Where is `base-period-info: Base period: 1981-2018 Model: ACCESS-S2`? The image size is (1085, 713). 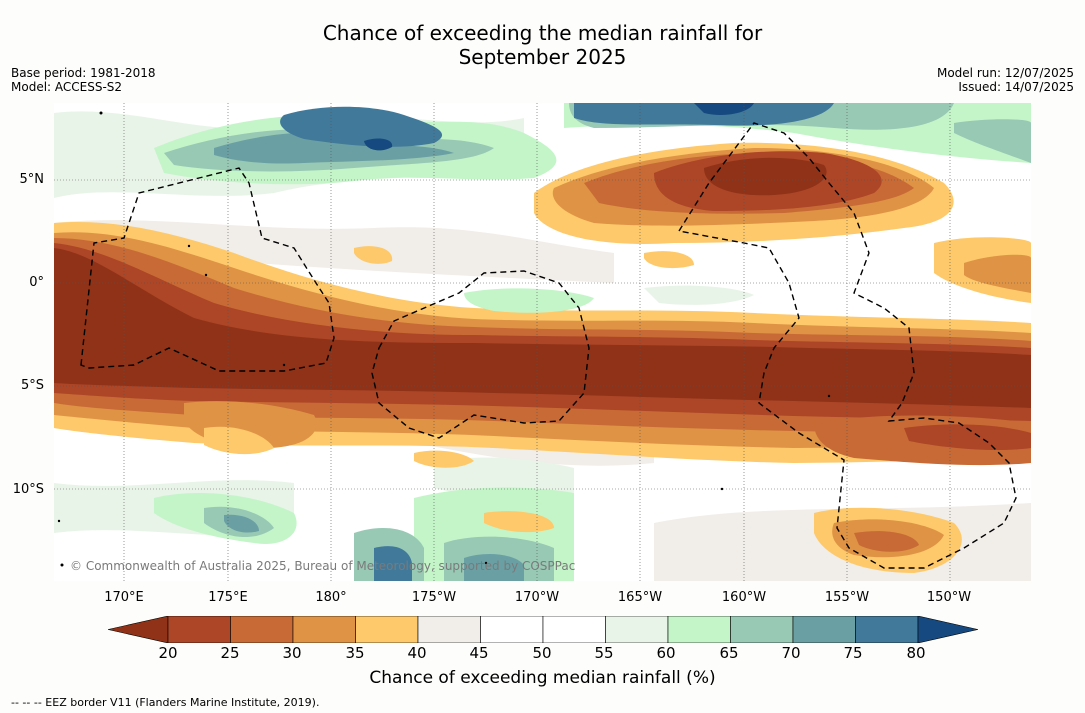
base-period-info: Base period: 1981-2018 Model: ACCESS-S2 is located at coordinates (83, 80).